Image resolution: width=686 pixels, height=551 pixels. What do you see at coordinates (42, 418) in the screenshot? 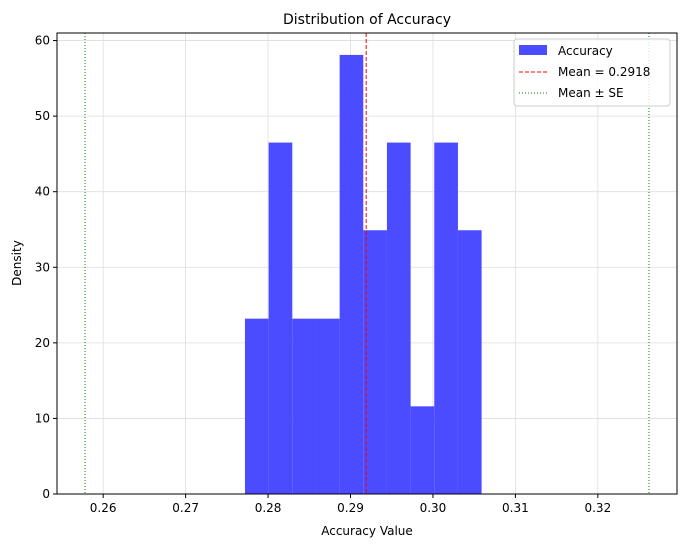
I see `y-tick-label: 10` at bounding box center [42, 418].